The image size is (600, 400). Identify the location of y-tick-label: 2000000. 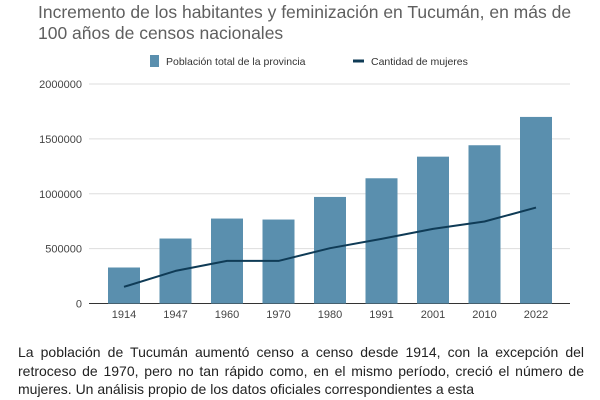
(60, 85).